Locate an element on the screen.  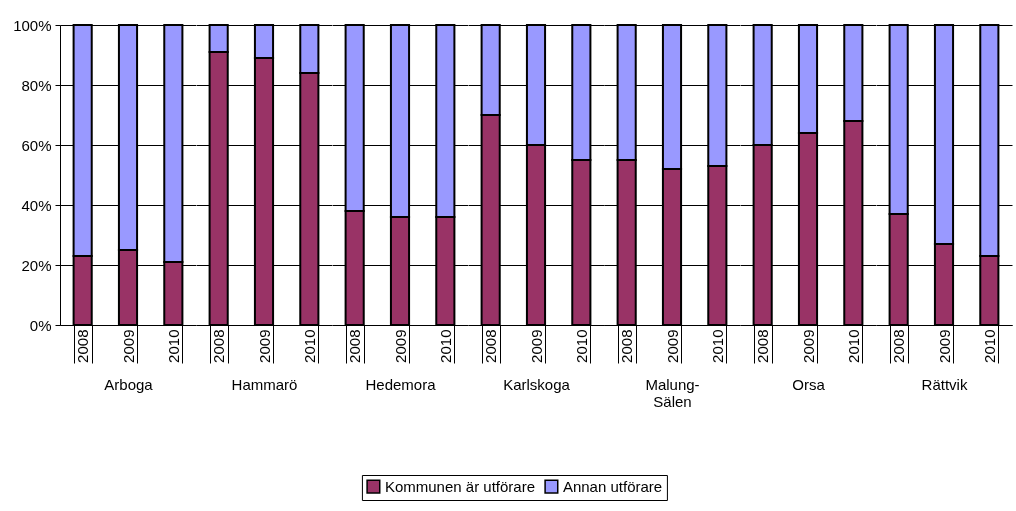
y-tick-label: 40% is located at coordinates (36, 205).